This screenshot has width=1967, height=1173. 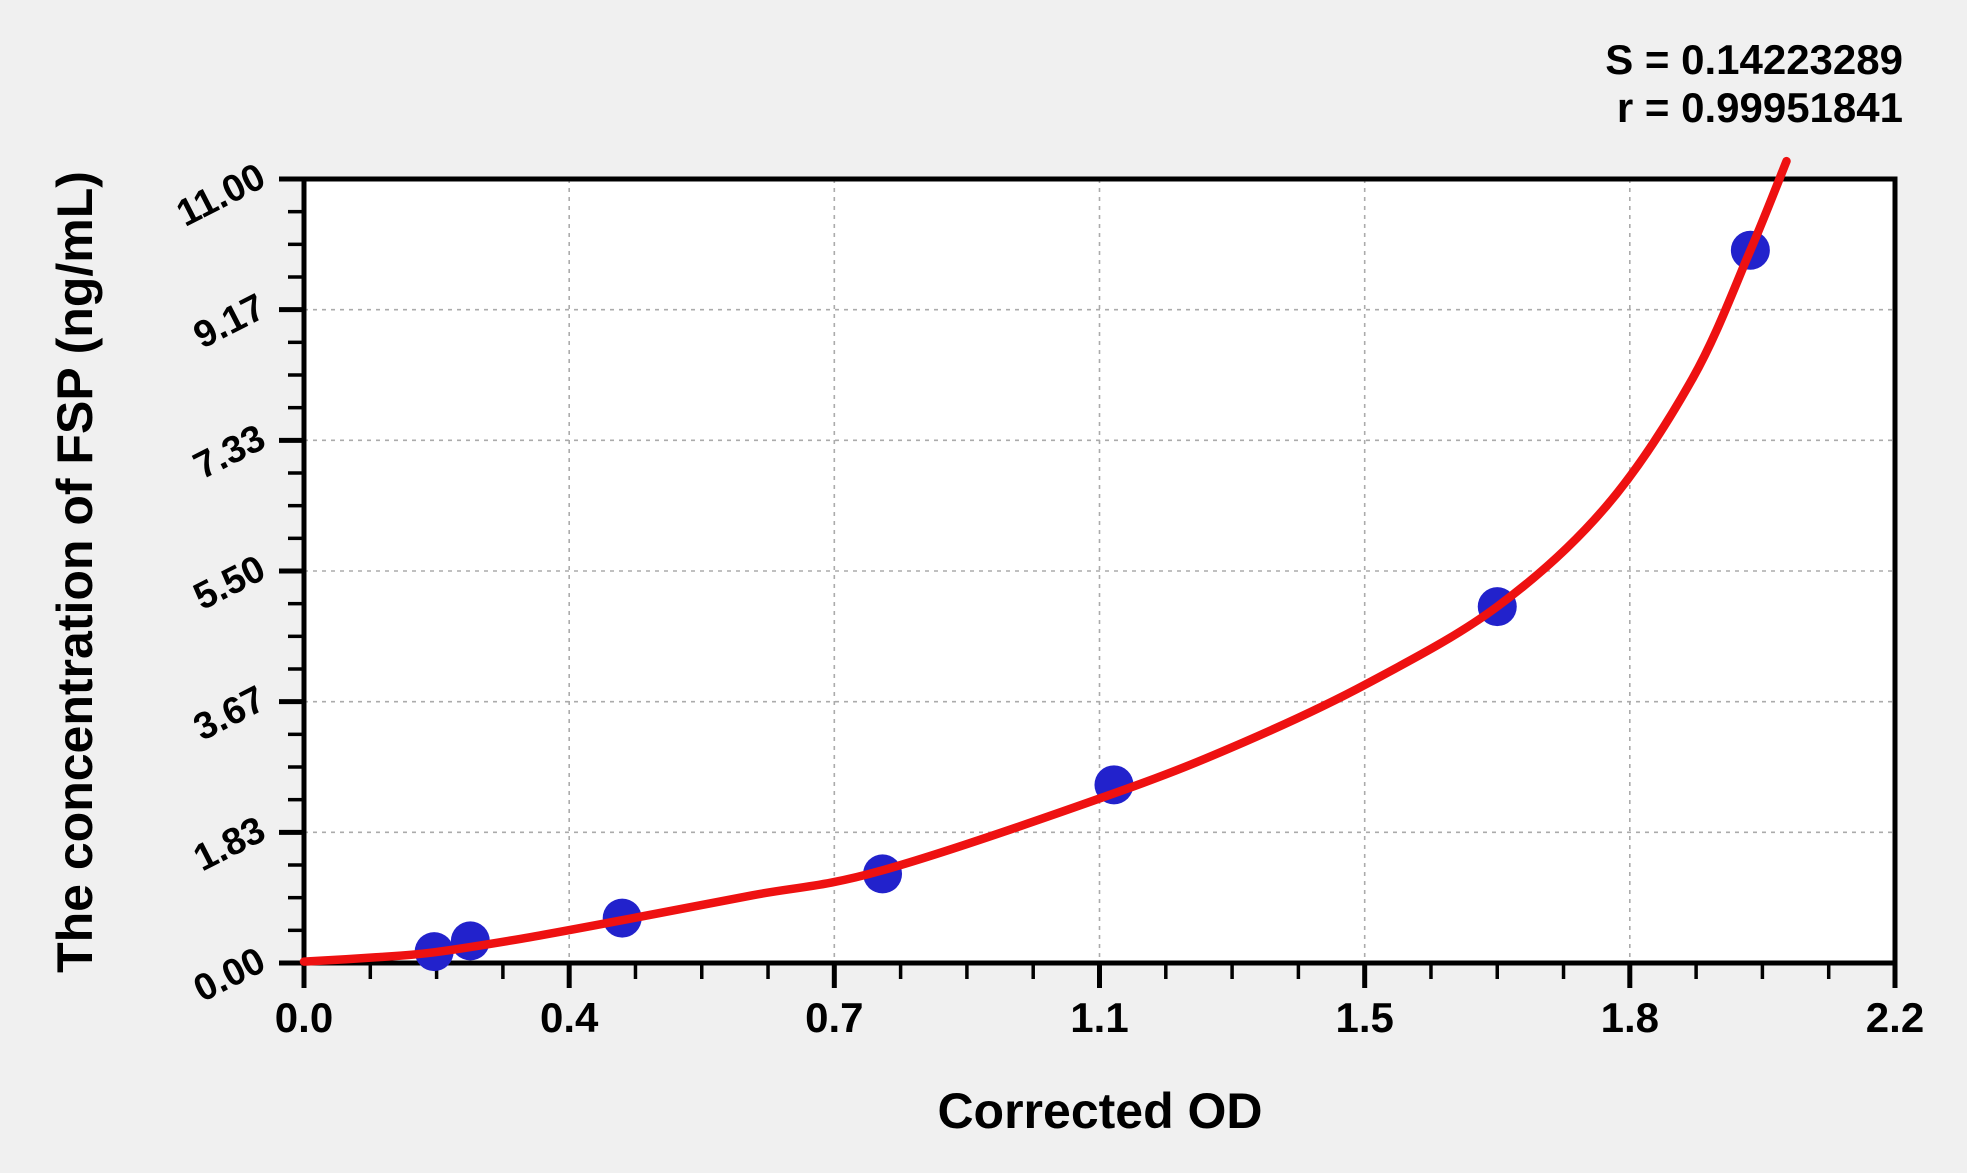 I want to click on y-tick-label: 11.00, so click(x=221, y=196).